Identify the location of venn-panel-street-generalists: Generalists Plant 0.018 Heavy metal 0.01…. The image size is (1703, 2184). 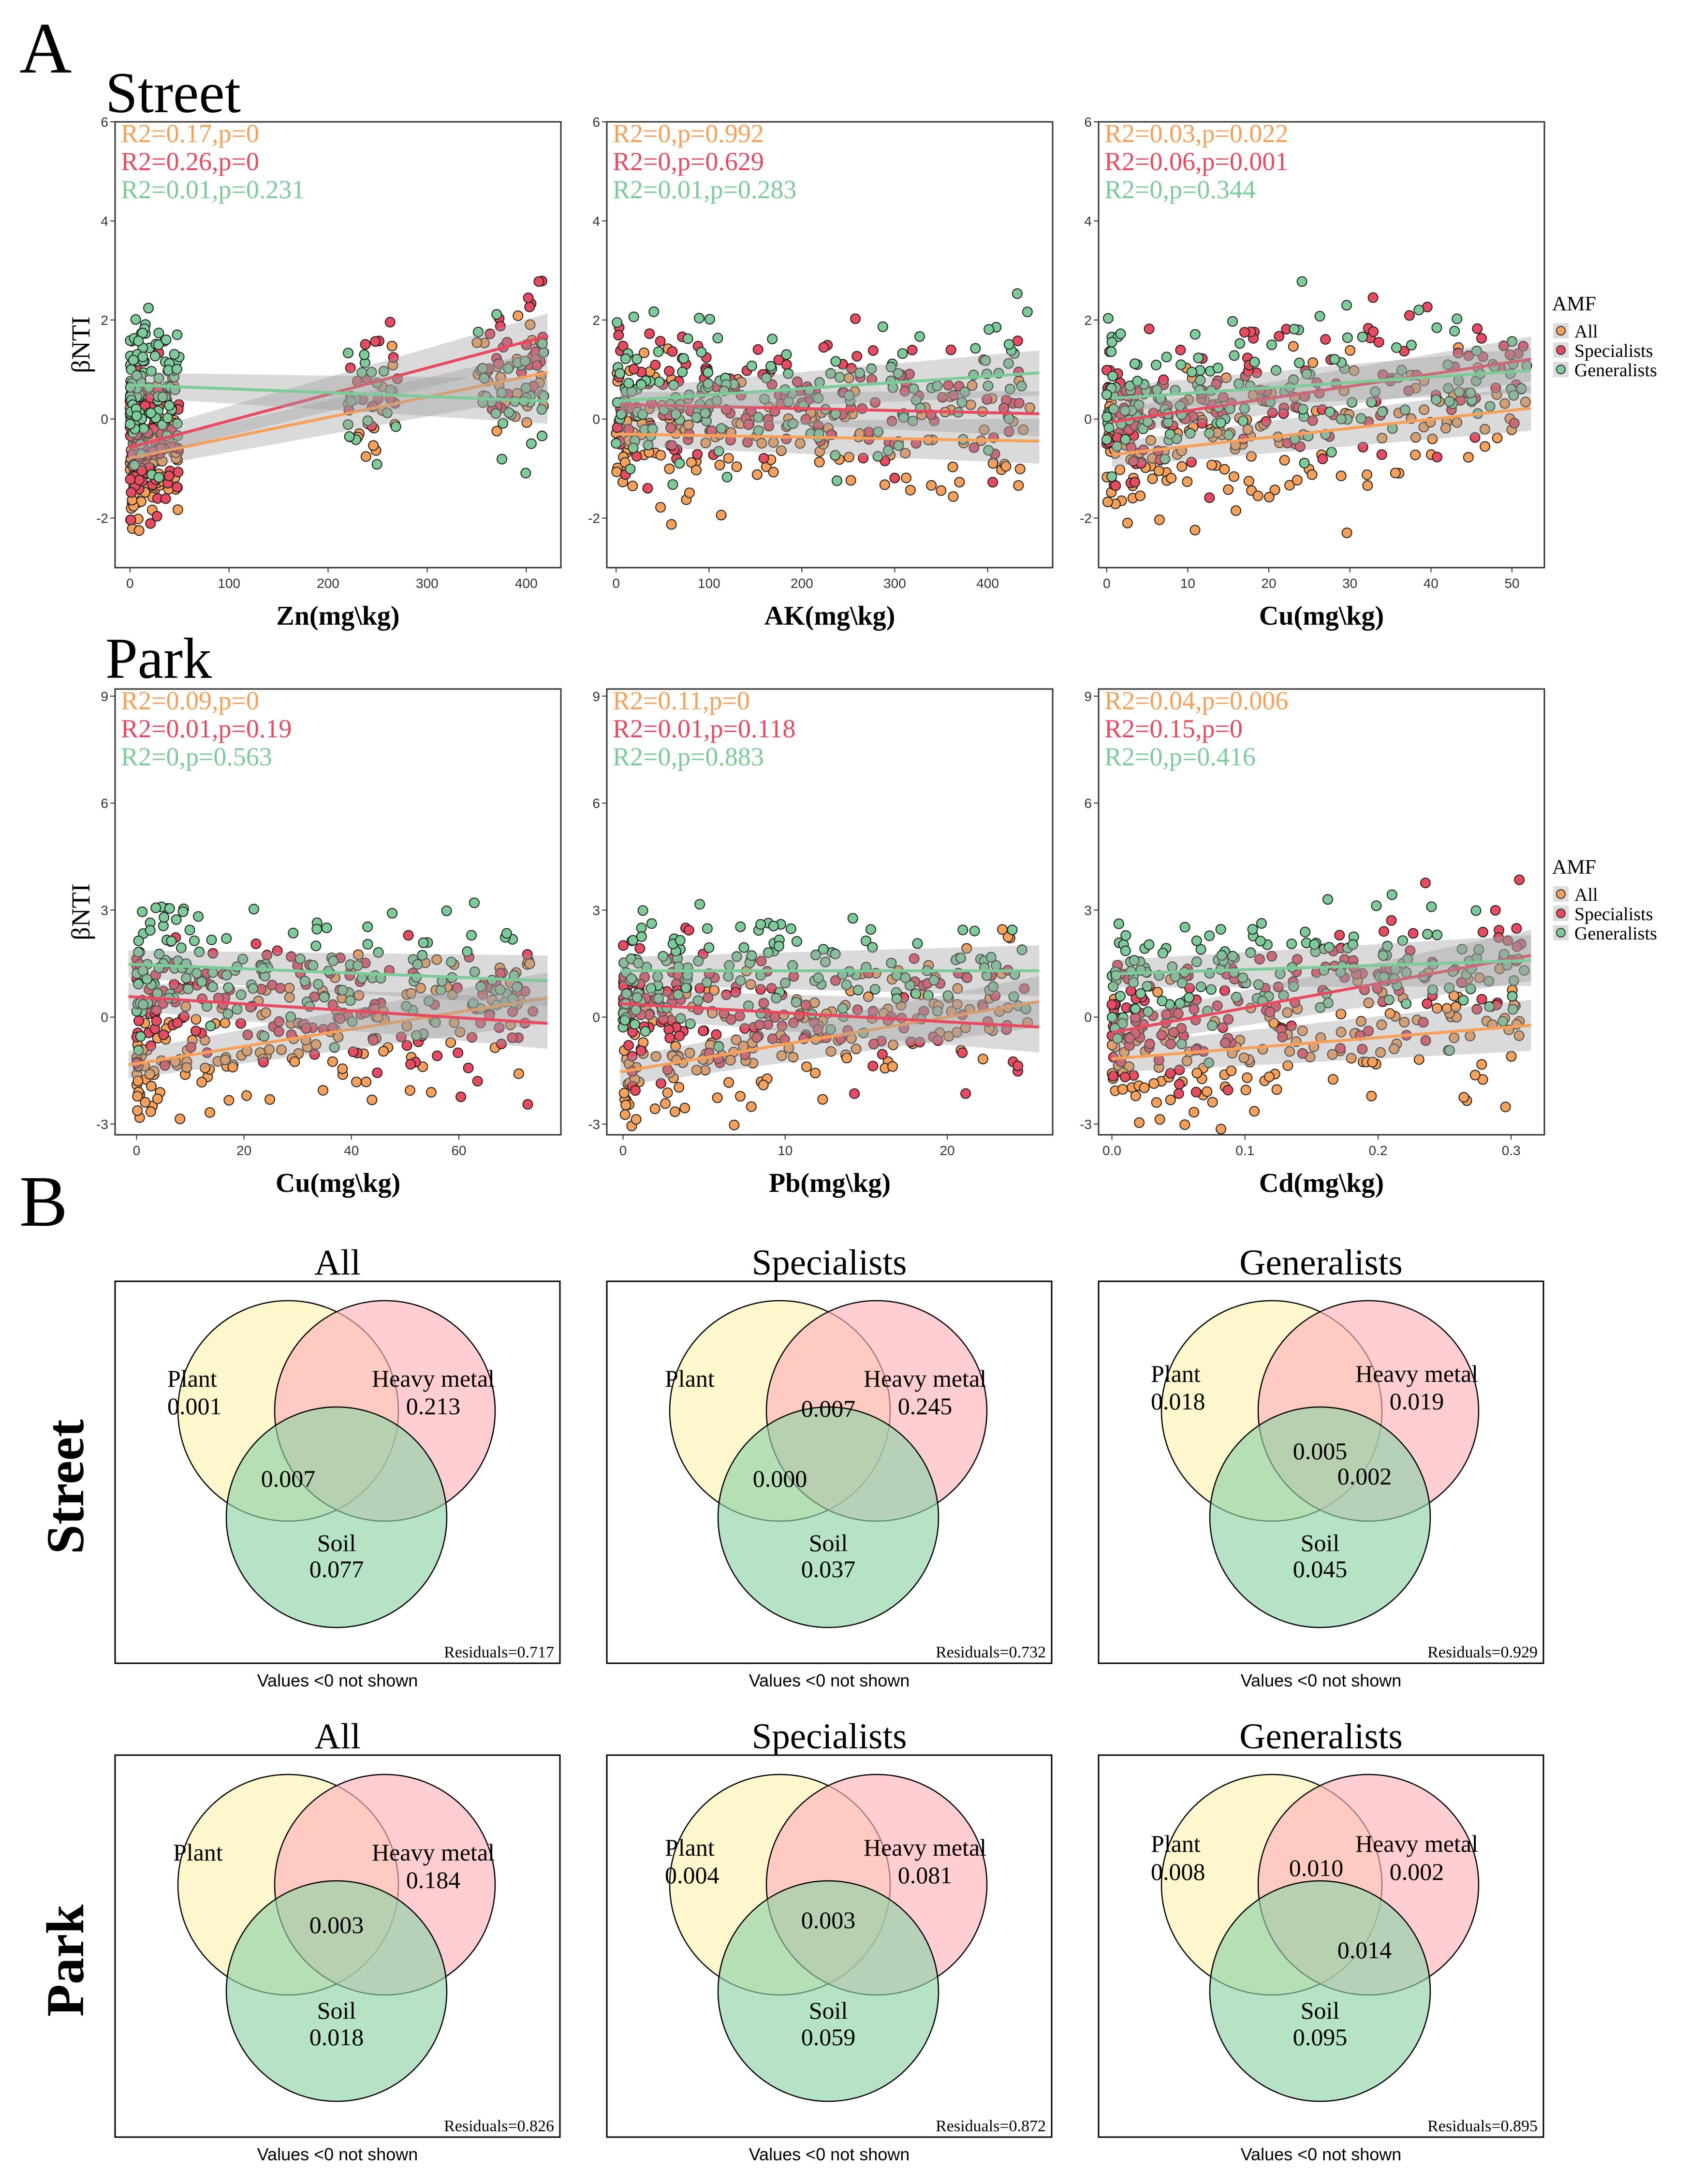
(1321, 1466).